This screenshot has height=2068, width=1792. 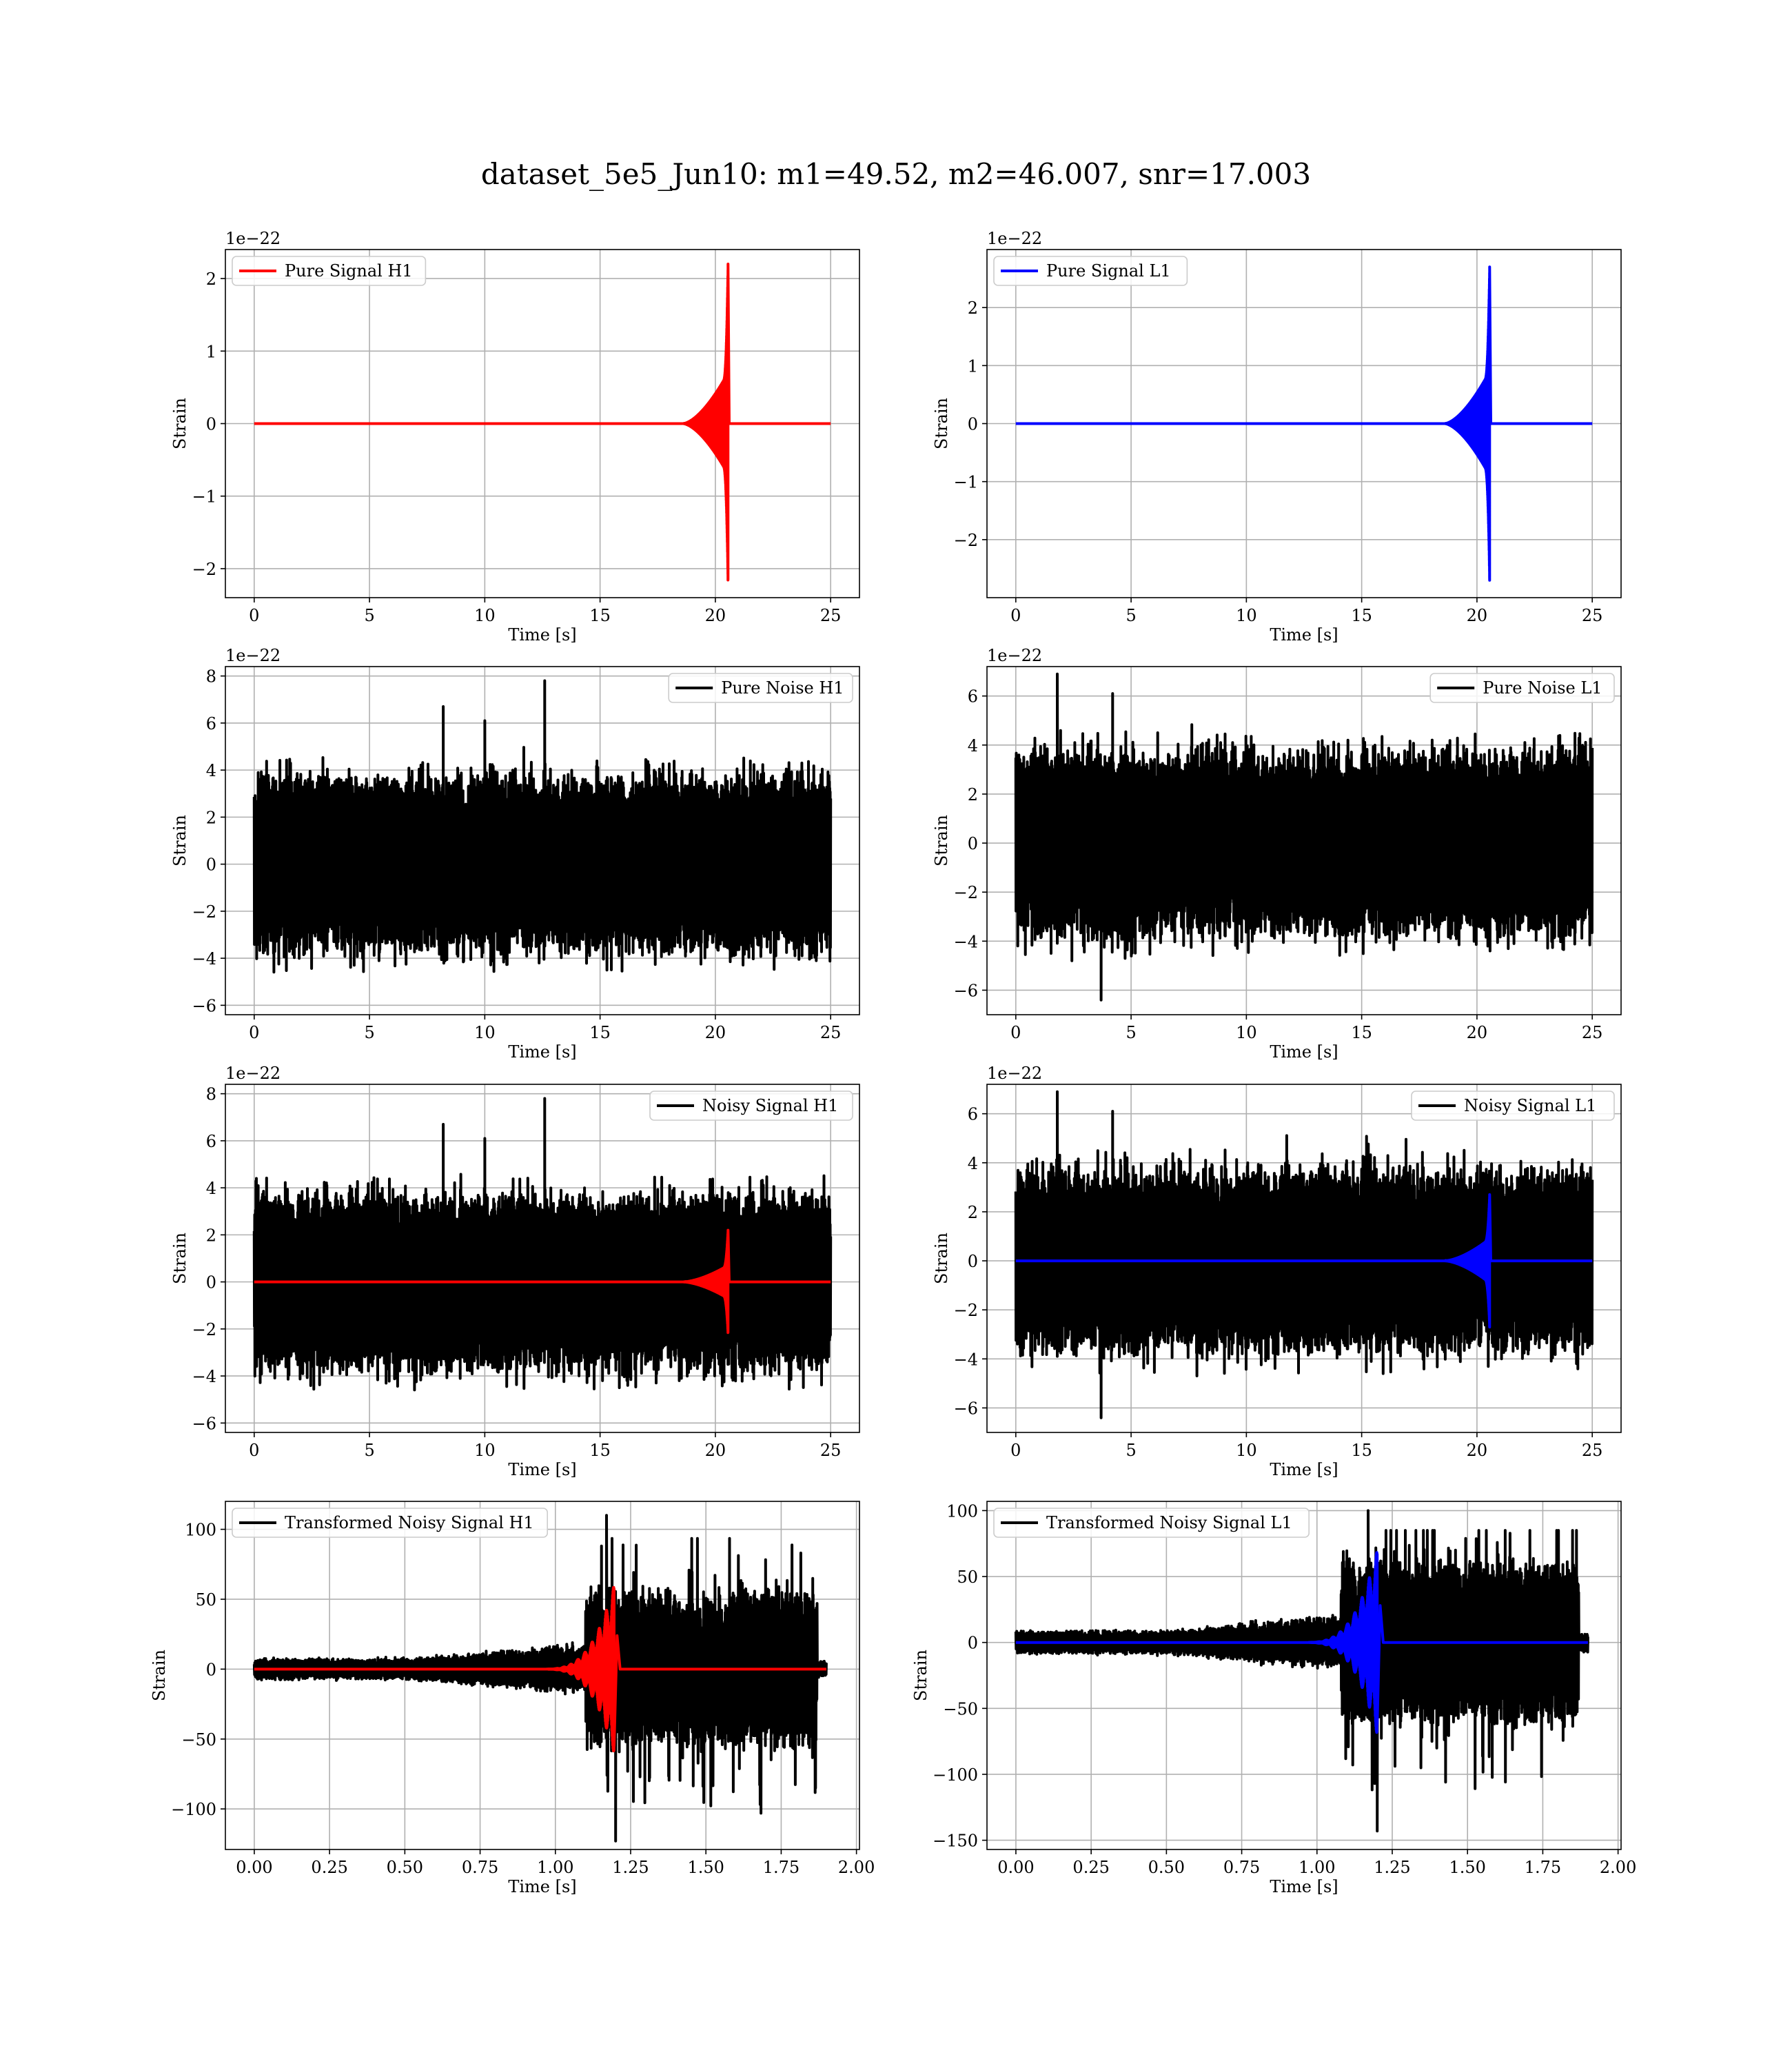 I want to click on series-line-noisy-signal-h1-overlay, so click(x=542, y=1281).